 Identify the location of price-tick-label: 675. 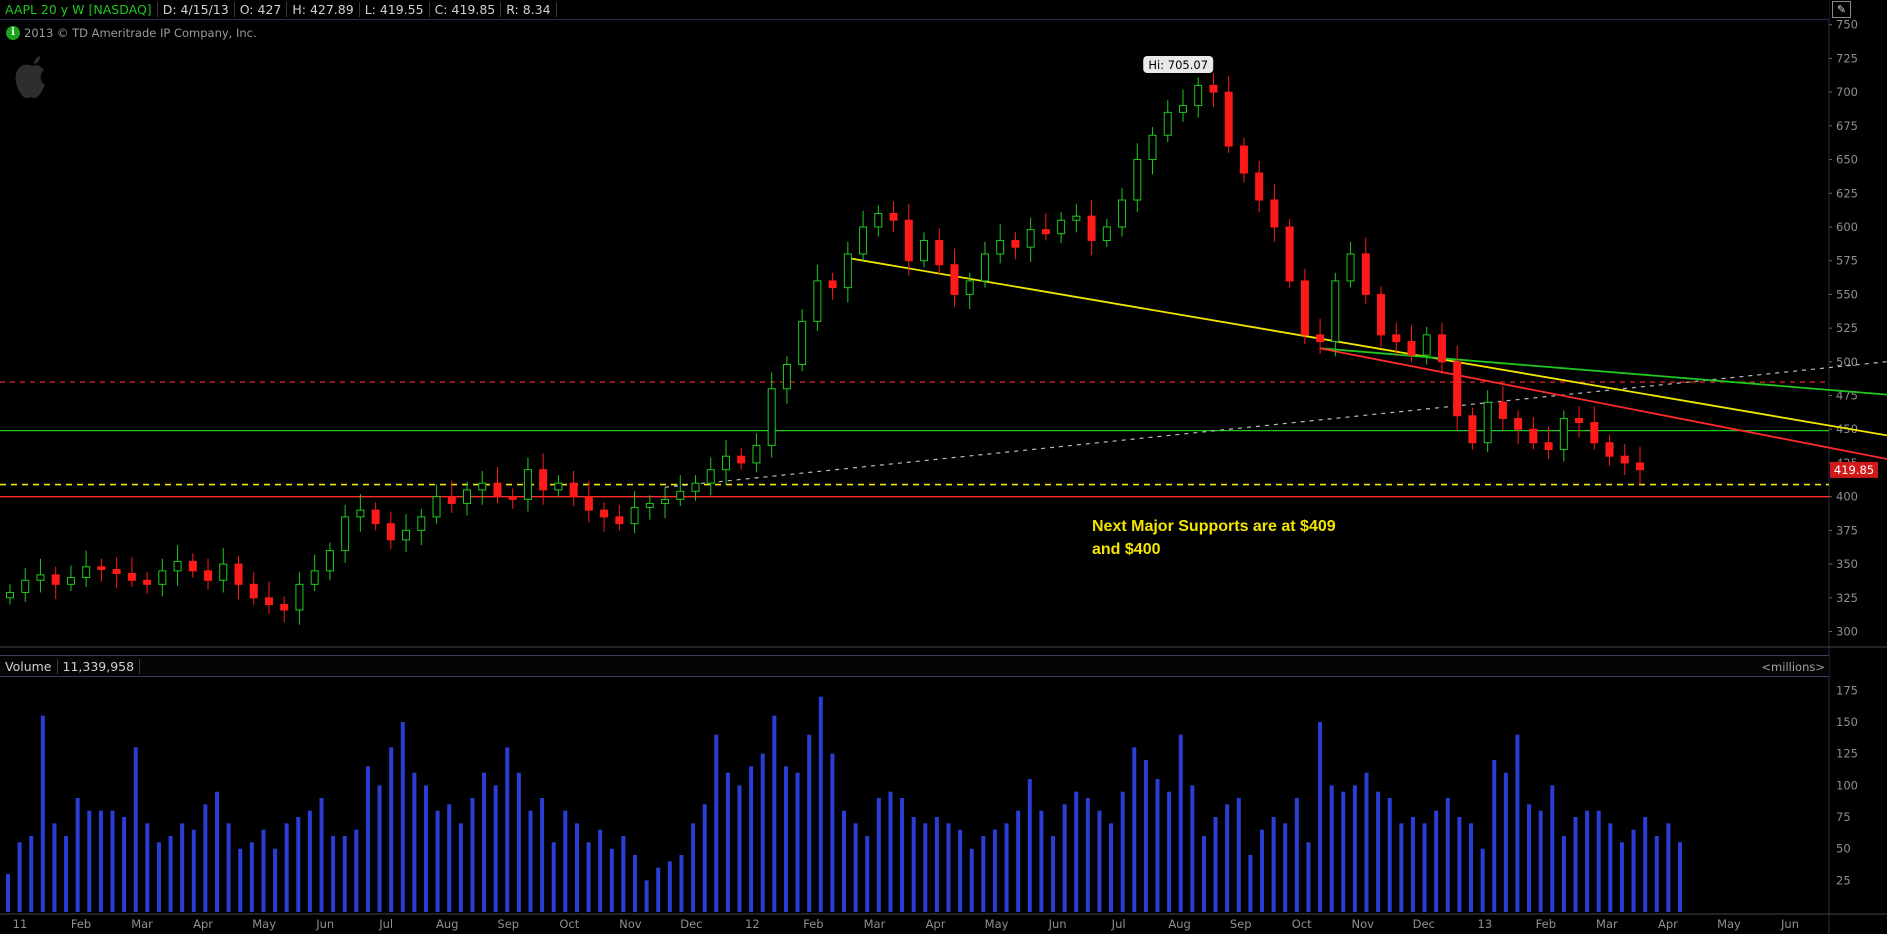
(1847, 126).